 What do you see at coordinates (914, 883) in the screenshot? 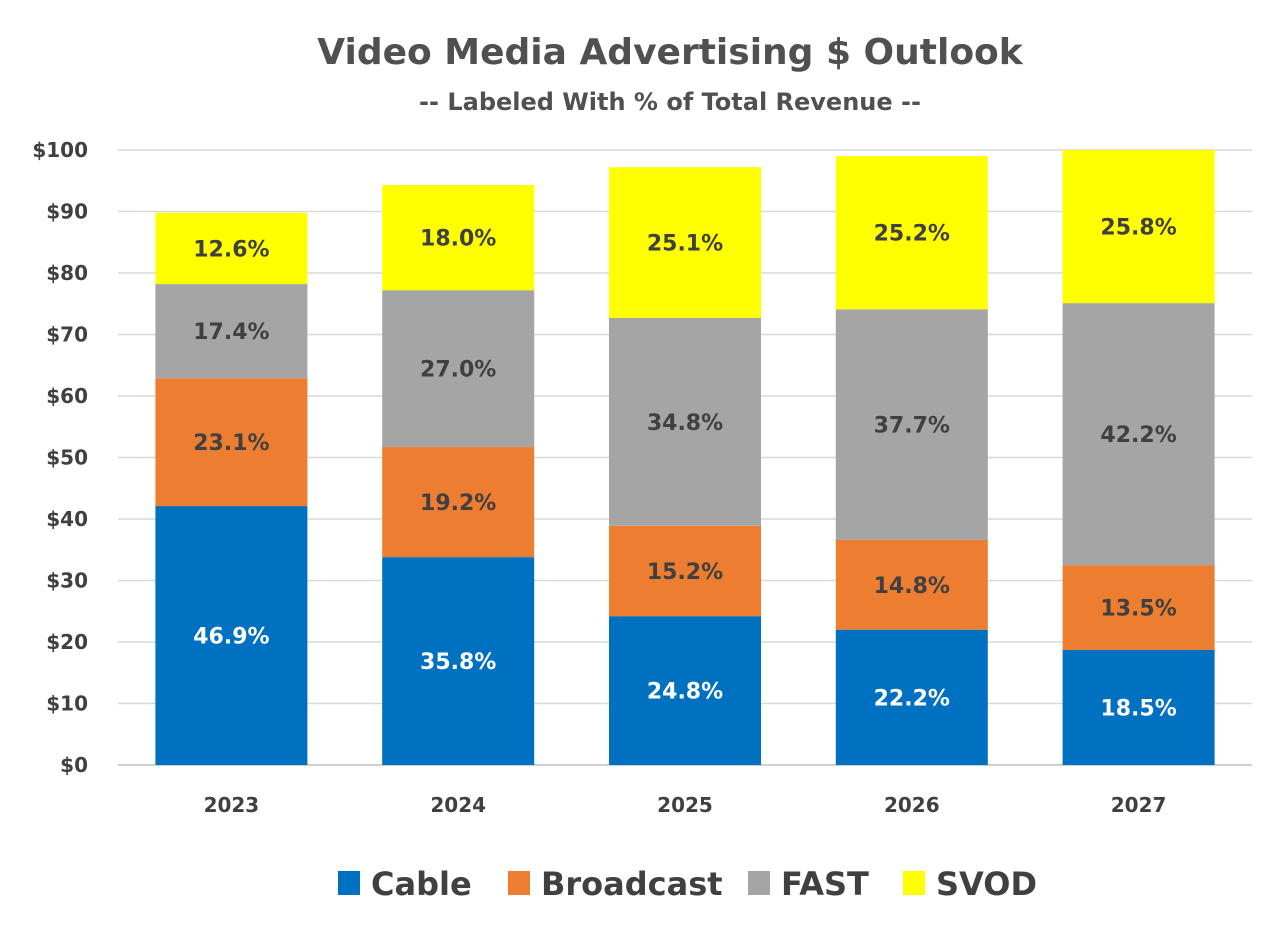
I see `legend-swatch-svod` at bounding box center [914, 883].